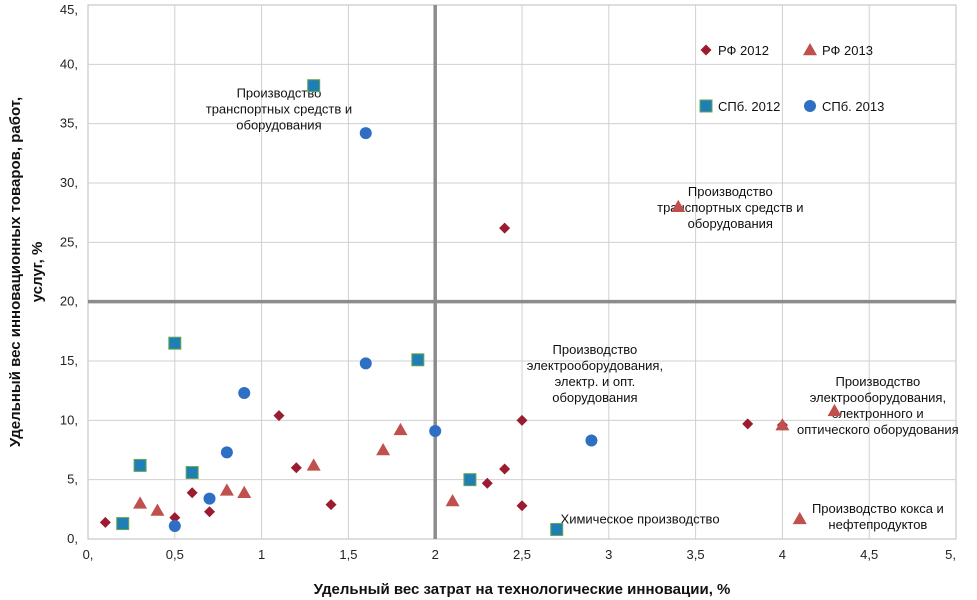 Image resolution: width=977 pixels, height=600 pixels. I want to click on annotation-line: нефтепродуктов, so click(877, 524).